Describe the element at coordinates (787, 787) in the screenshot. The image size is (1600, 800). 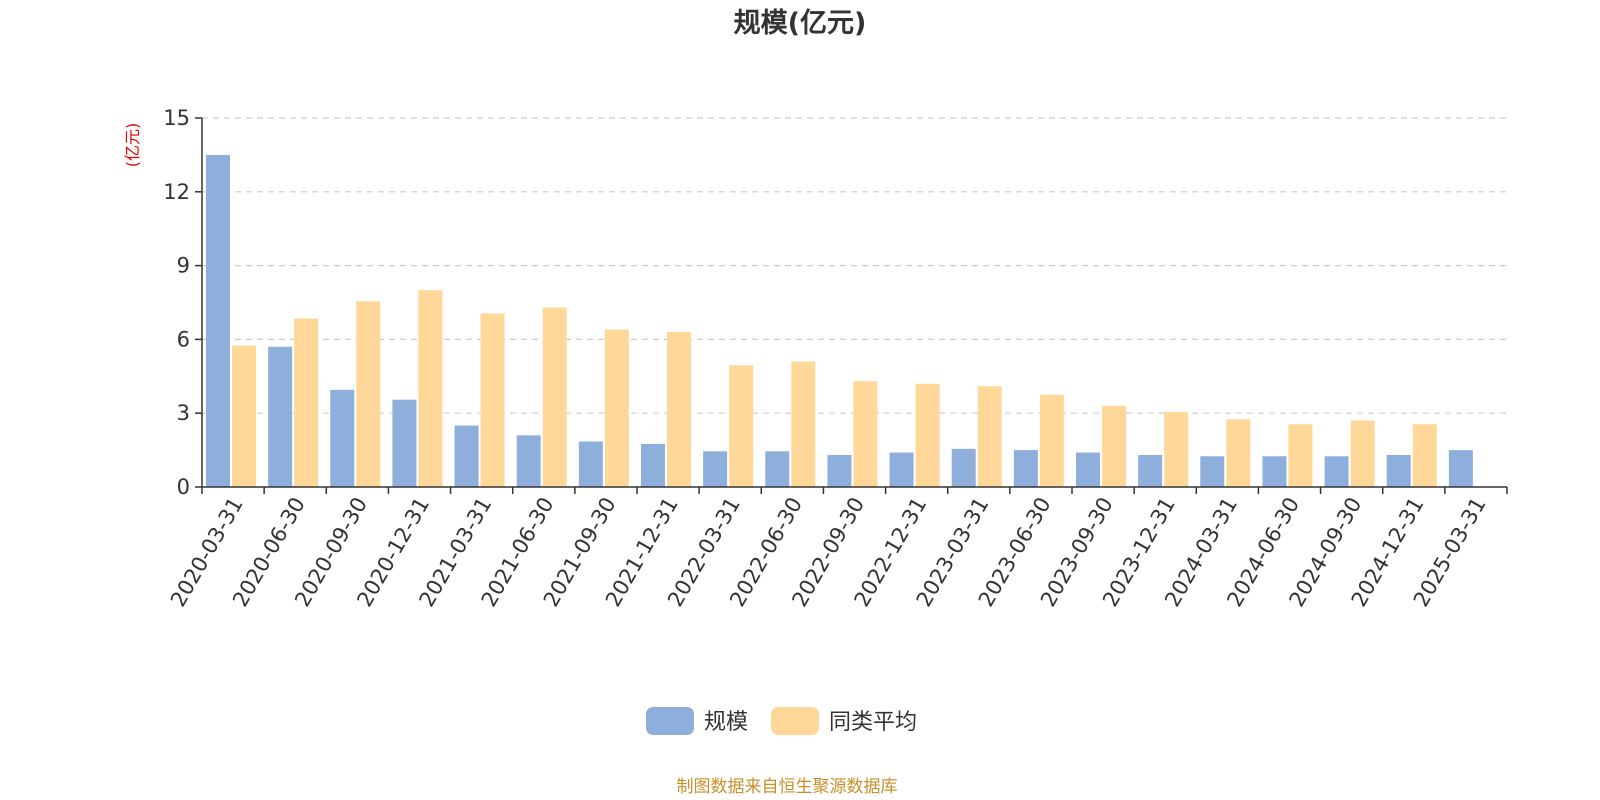
I see `source-note: 制图数据来自恒生聚源数据库` at that location.